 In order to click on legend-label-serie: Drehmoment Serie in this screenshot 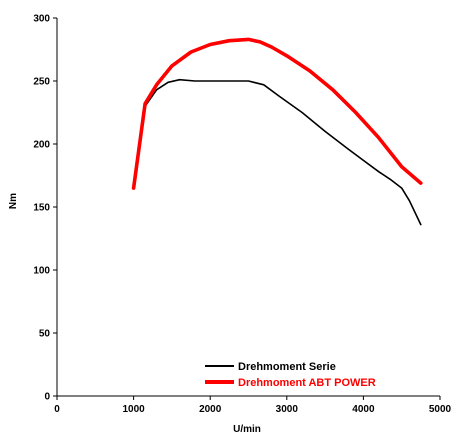, I will do `click(287, 367)`.